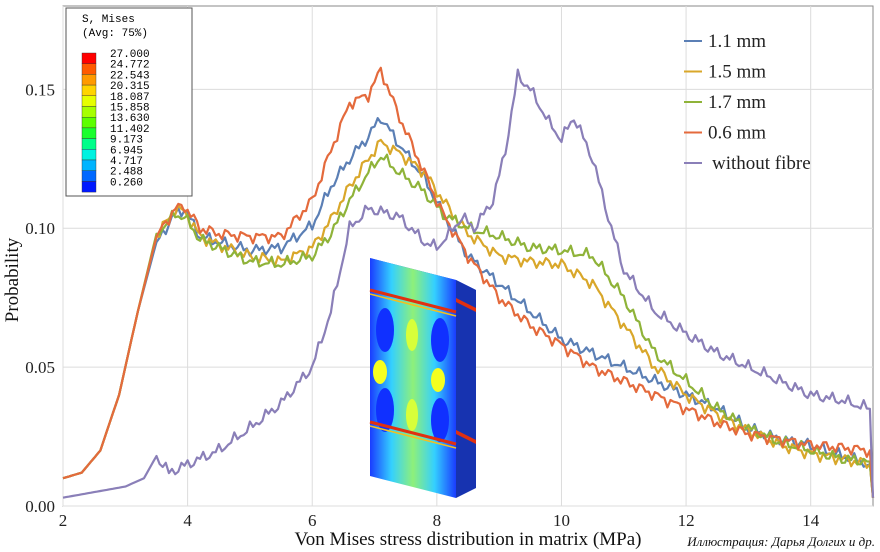 The image size is (880, 552). What do you see at coordinates (130, 130) in the screenshot?
I see `colorbar-label: 11.402` at bounding box center [130, 130].